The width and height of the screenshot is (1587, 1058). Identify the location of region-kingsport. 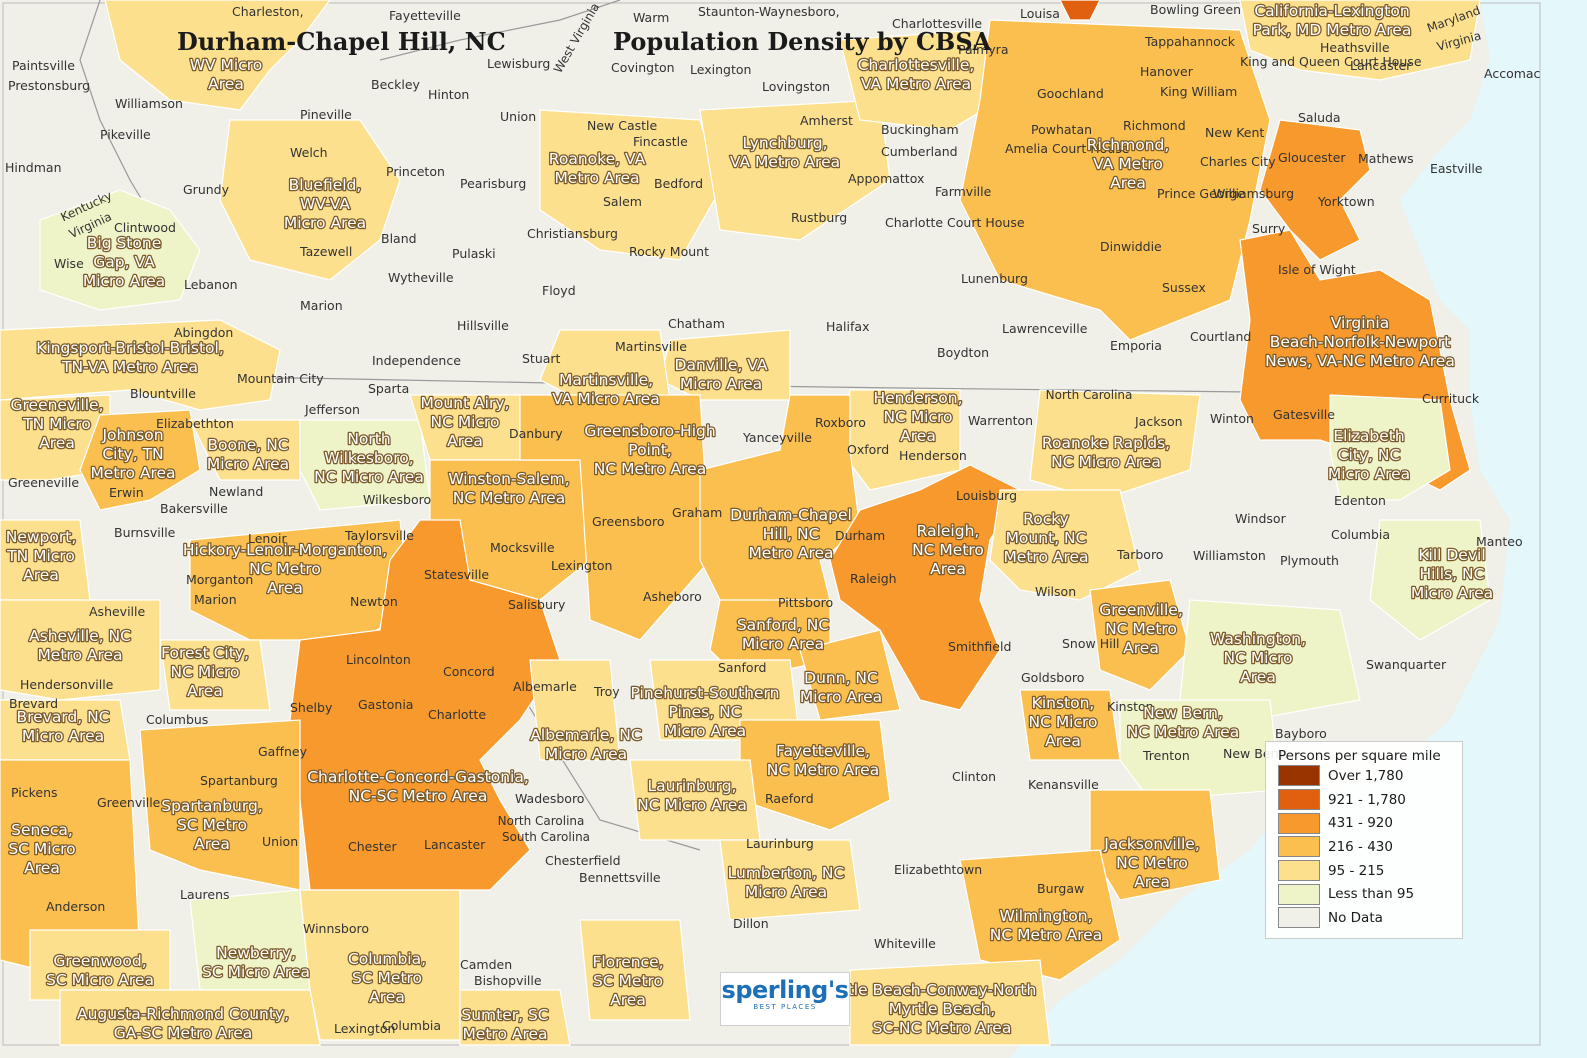
(140, 365).